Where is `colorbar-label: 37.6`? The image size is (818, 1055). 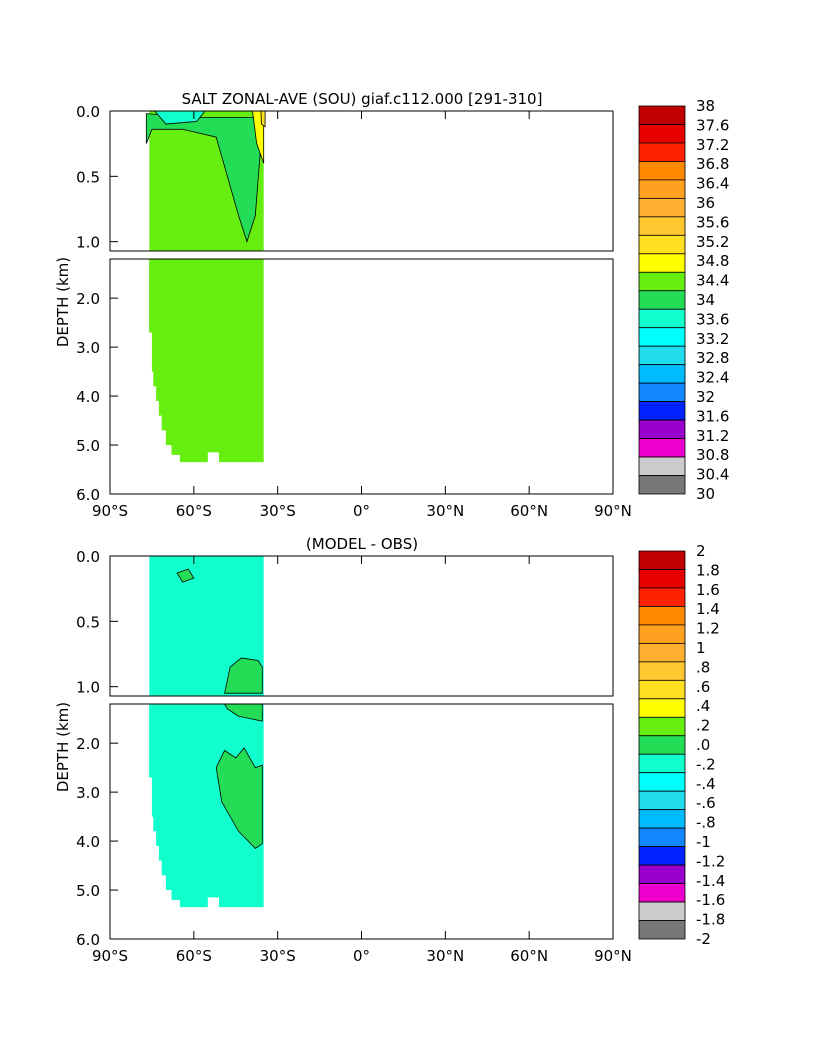
colorbar-label: 37.6 is located at coordinates (712, 125).